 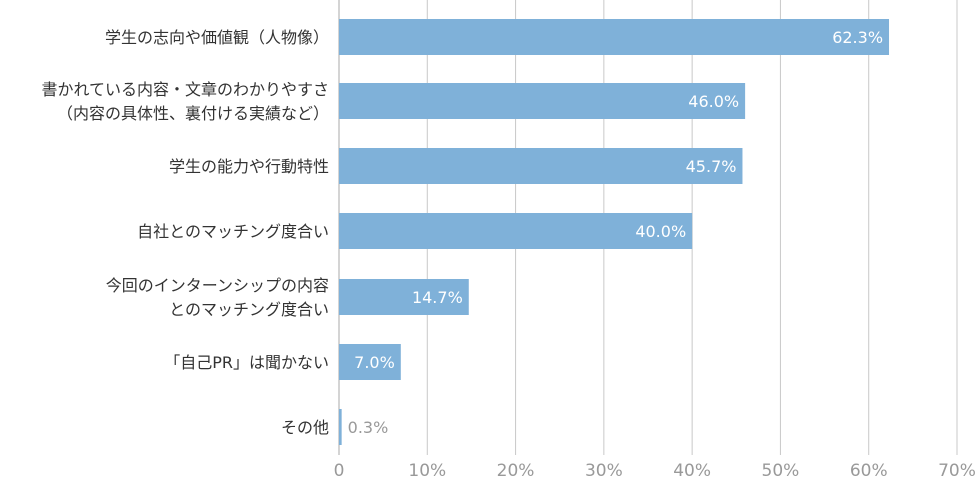 What do you see at coordinates (713, 101) in the screenshot?
I see `data-label: 46.0%` at bounding box center [713, 101].